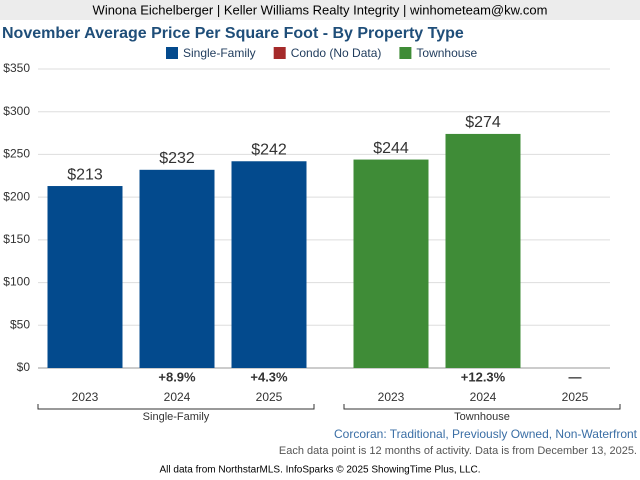 The image size is (640, 480). Describe the element at coordinates (85, 174) in the screenshot. I see `value-label: $213` at that location.